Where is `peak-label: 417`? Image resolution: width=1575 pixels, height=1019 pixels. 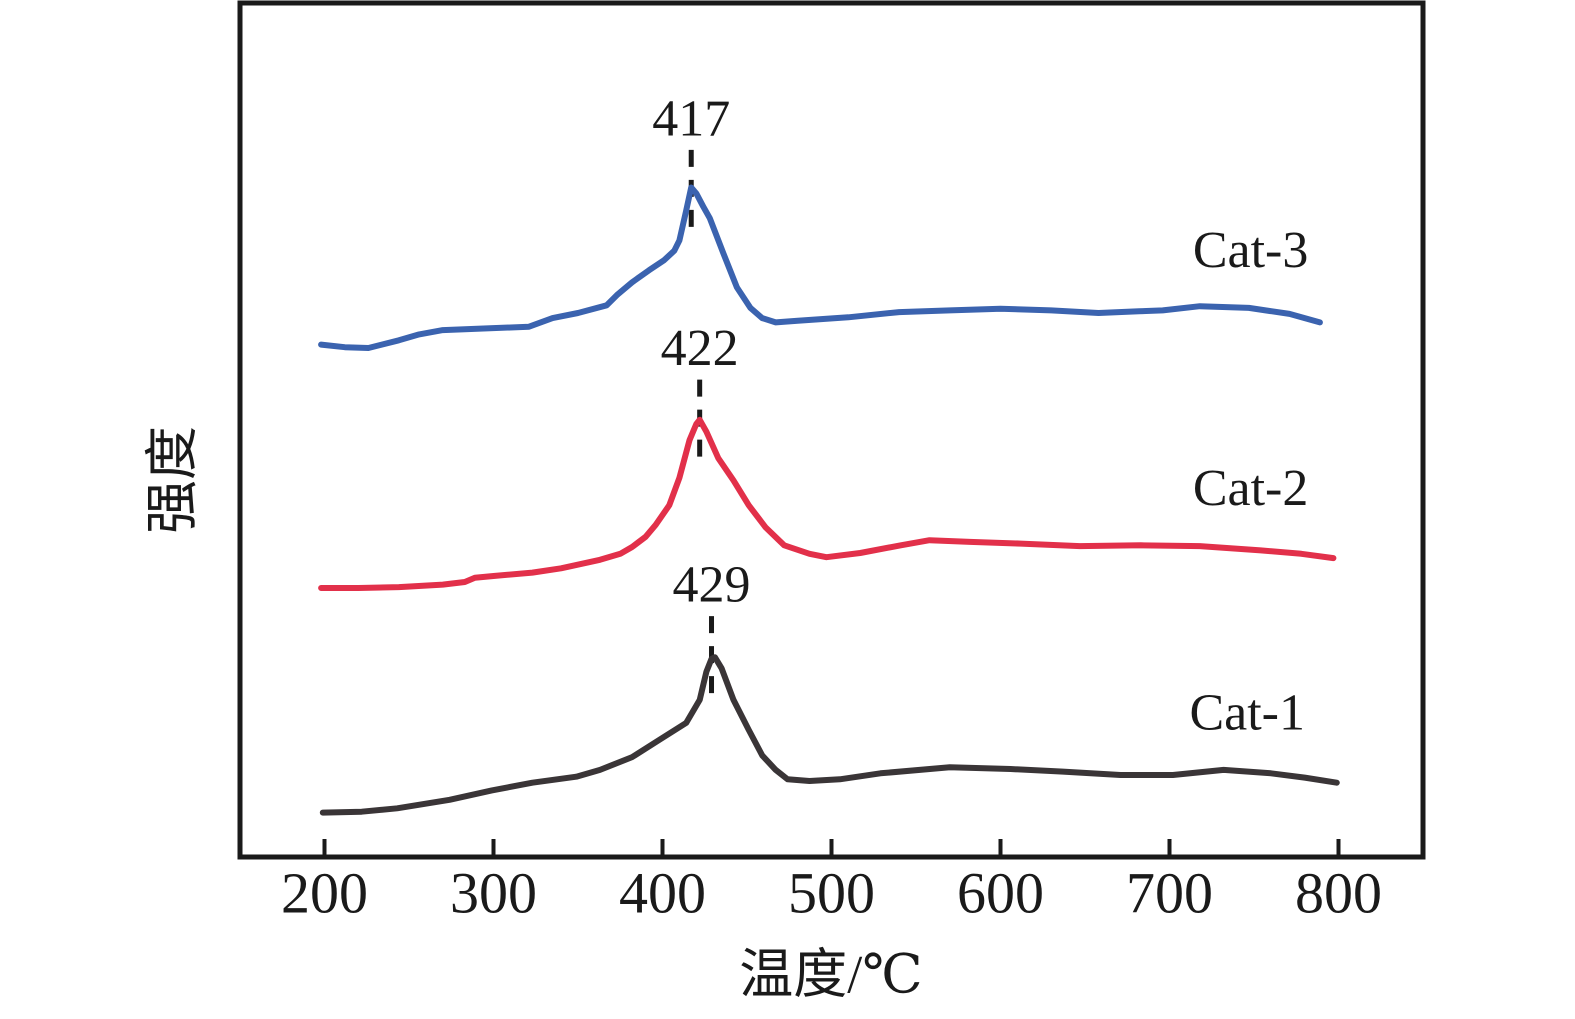
peak-label: 417 is located at coordinates (691, 118).